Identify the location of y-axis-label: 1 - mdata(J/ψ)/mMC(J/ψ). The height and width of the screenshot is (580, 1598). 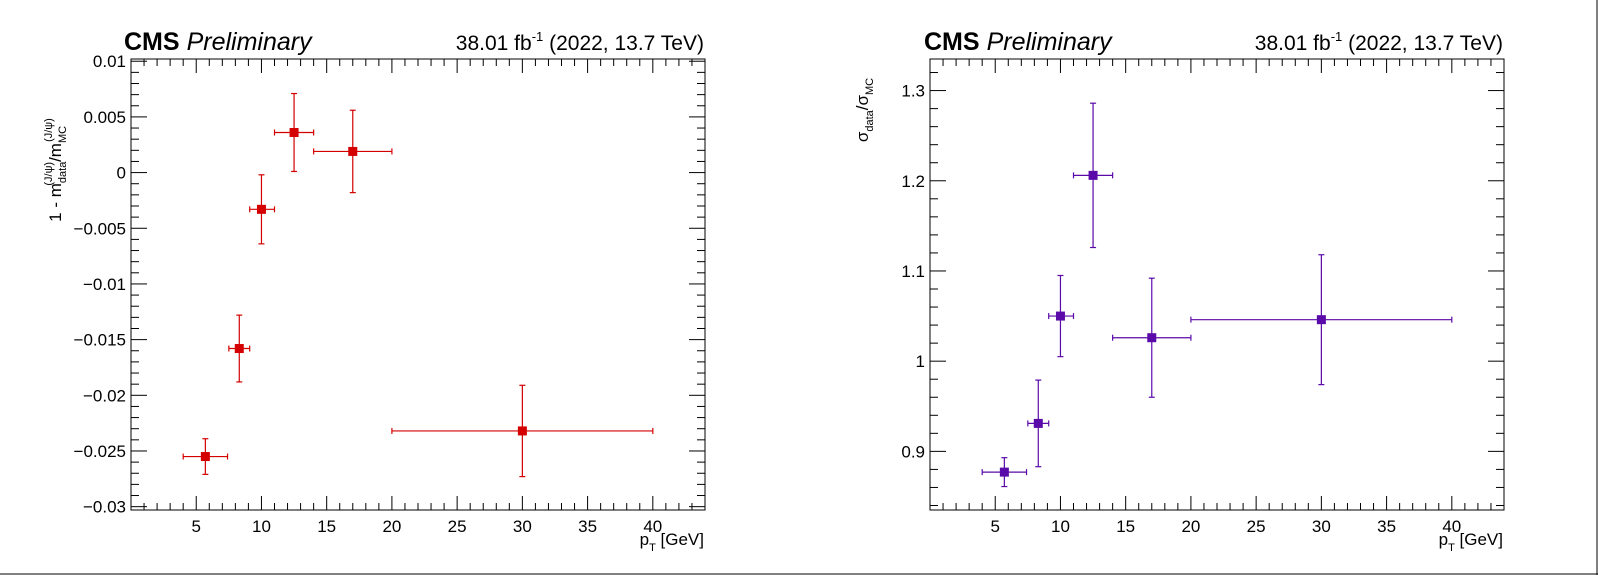
(56, 170).